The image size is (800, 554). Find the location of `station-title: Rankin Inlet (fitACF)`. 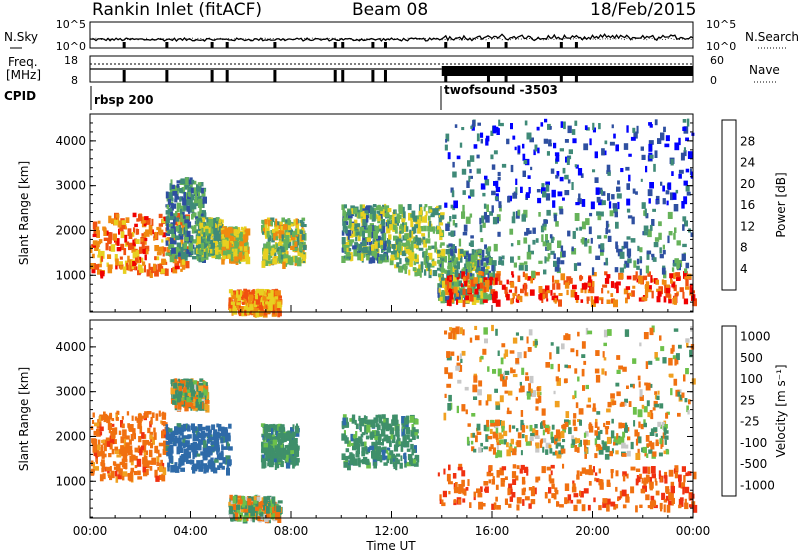

station-title: Rankin Inlet (fitACF) is located at coordinates (177, 10).